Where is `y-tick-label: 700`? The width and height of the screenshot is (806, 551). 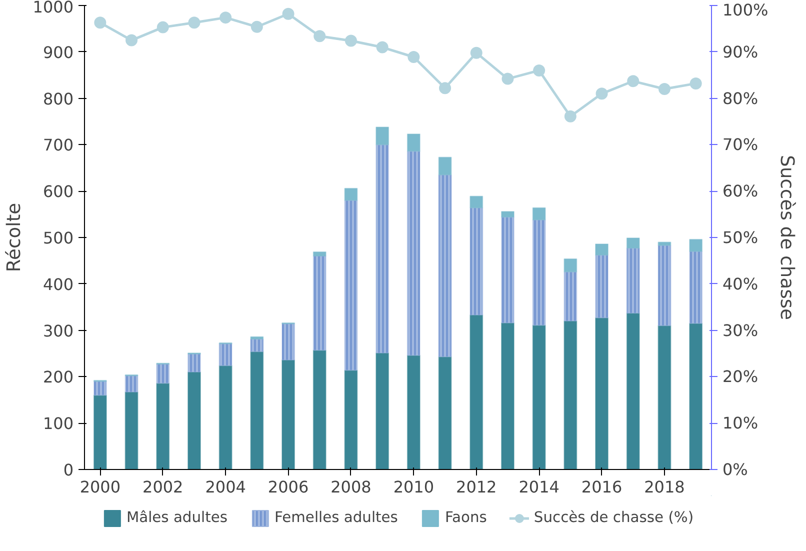 y-tick-label: 700 is located at coordinates (58, 145).